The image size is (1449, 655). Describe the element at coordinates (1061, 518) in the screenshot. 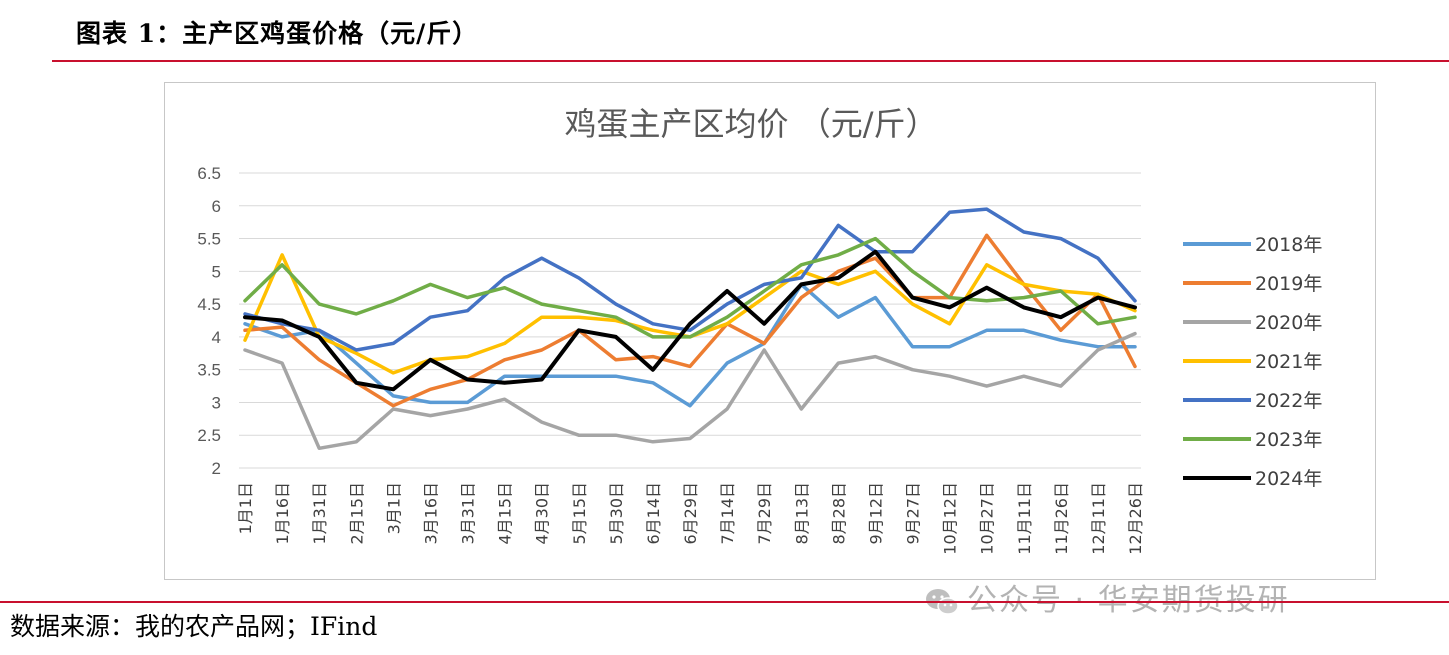

I see `x-tick-label: 11月26日` at that location.